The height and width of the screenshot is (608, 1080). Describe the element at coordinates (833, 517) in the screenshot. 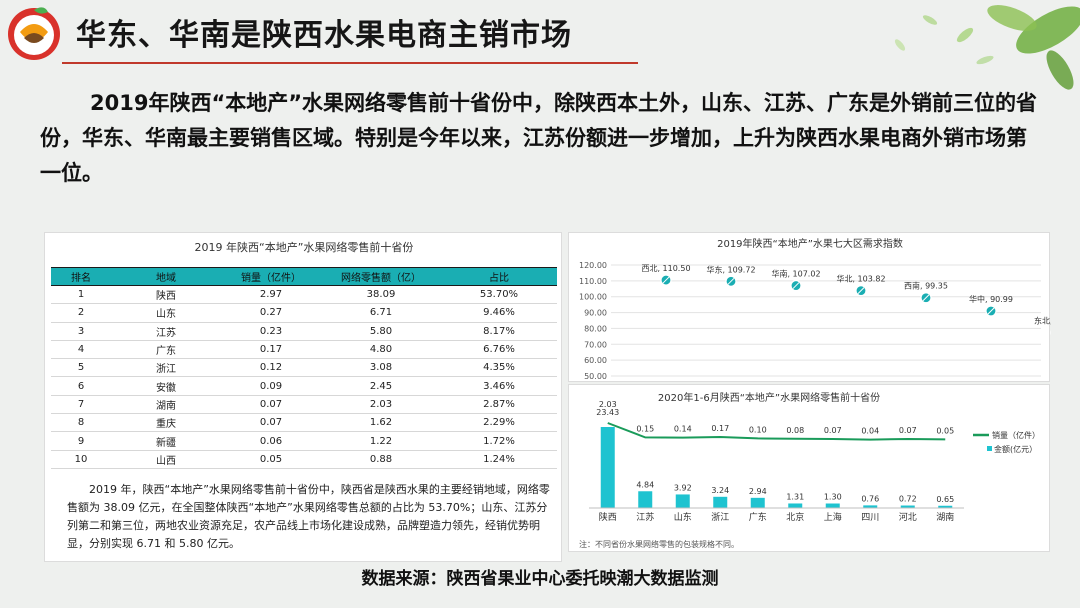

I see `x-tick-label: 上海` at that location.